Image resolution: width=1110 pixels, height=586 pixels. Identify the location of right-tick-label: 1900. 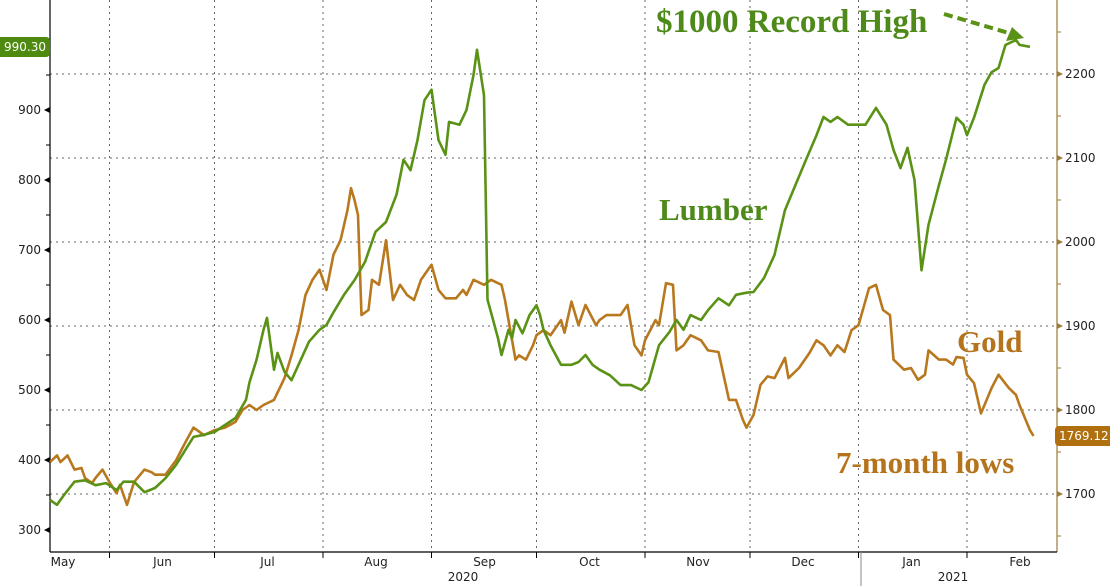
(1080, 326).